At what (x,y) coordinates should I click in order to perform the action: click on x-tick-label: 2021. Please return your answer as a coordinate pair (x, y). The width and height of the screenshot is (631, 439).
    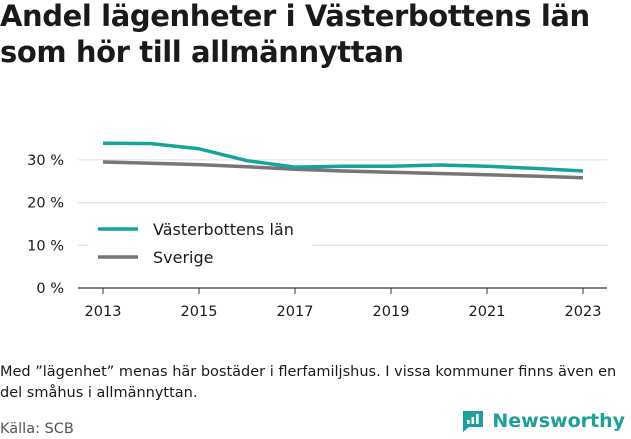
    Looking at the image, I should click on (487, 312).